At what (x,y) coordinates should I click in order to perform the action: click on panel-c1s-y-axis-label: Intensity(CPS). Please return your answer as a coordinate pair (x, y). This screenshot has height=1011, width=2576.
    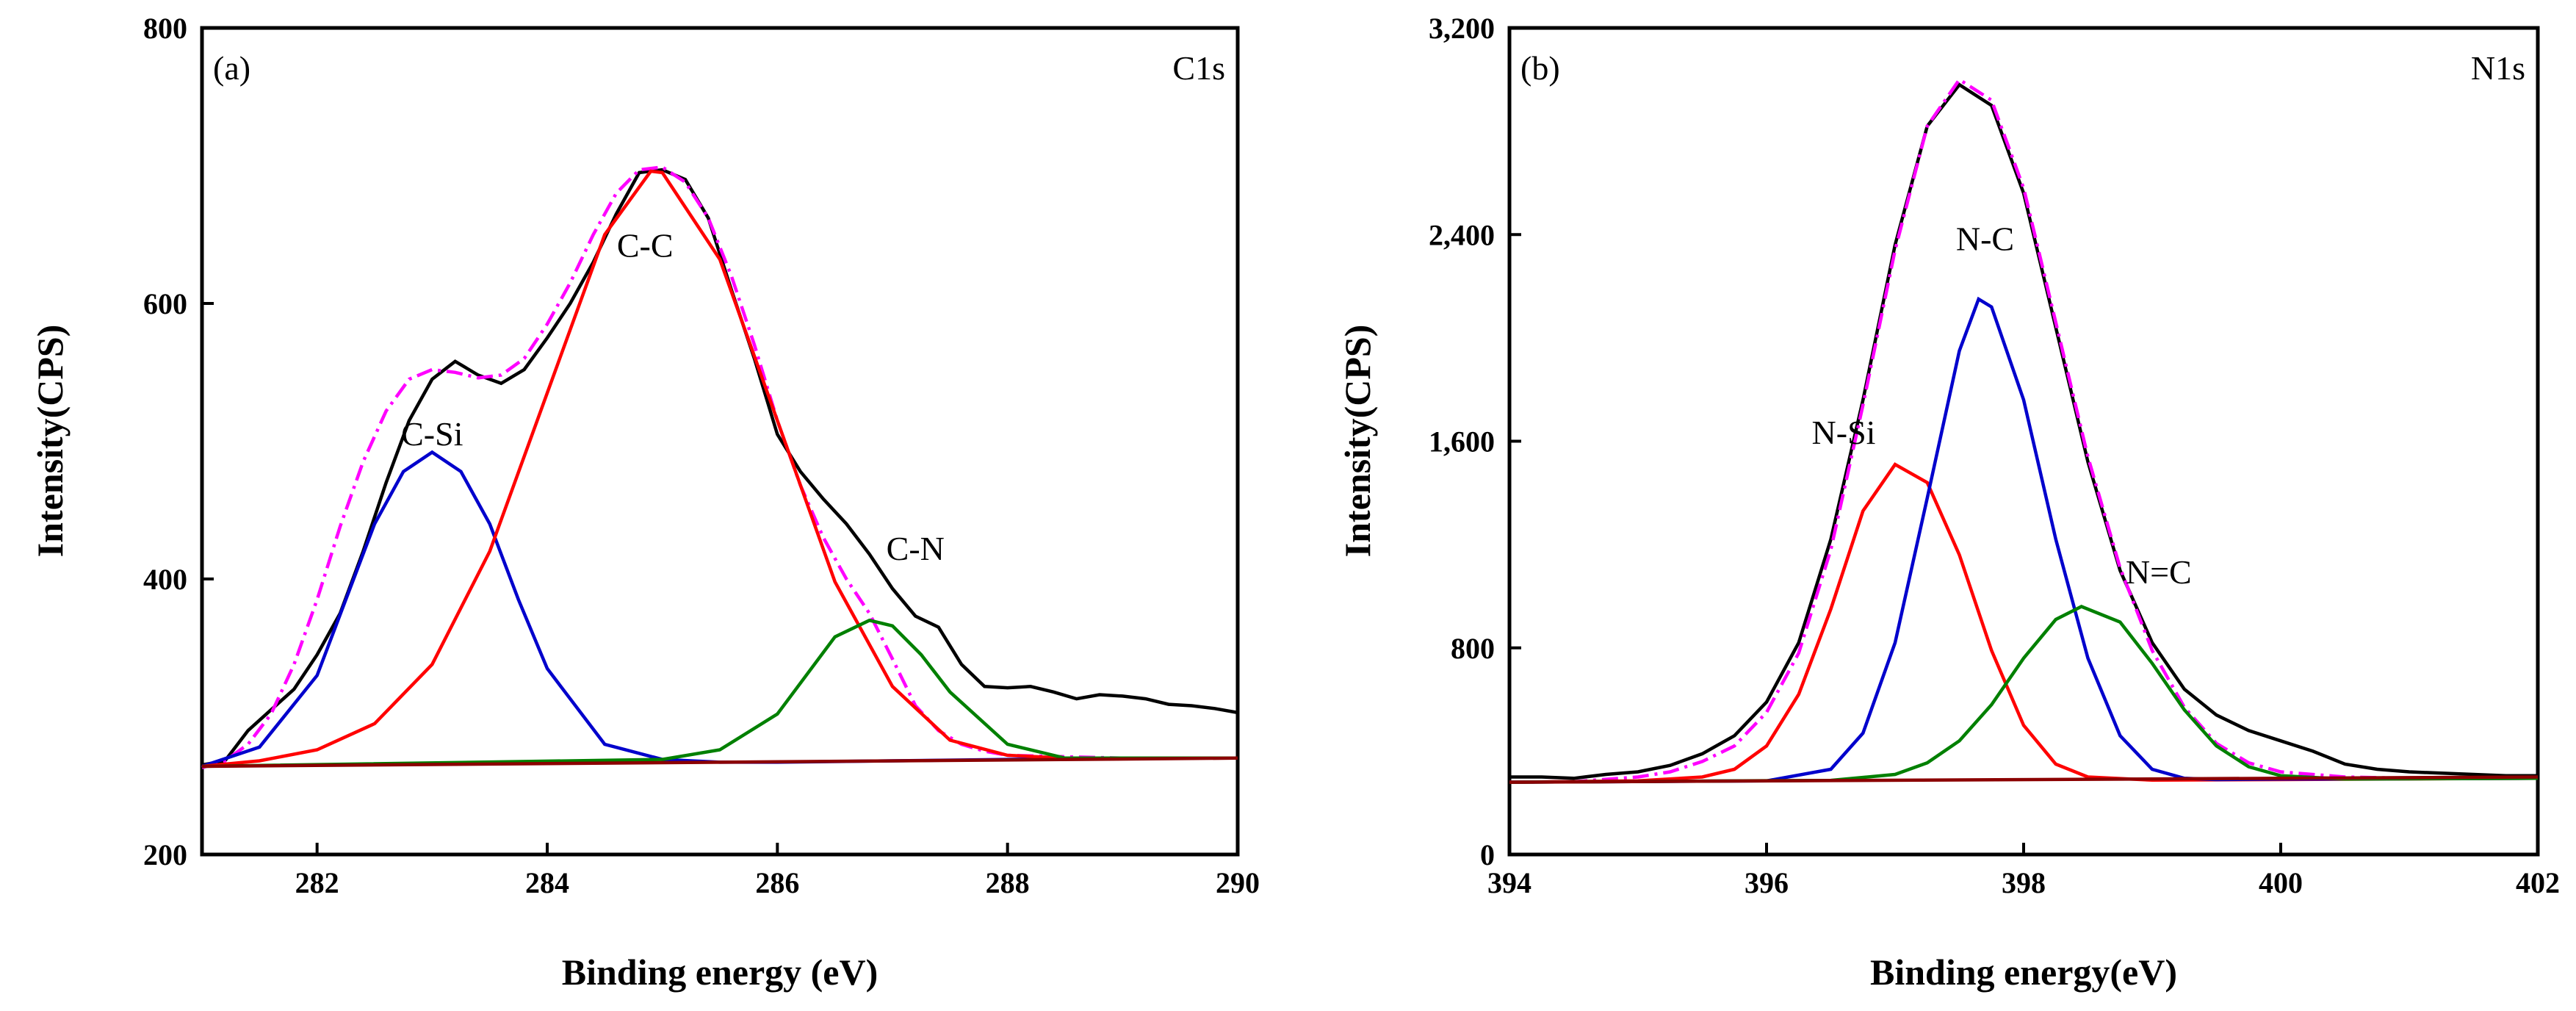
    Looking at the image, I should click on (50, 442).